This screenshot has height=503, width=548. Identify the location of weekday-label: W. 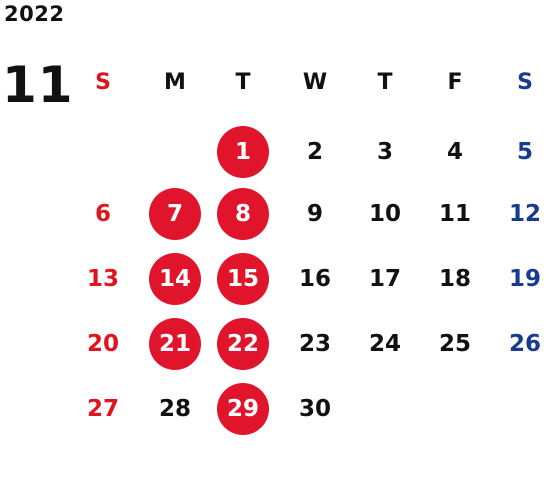
(315, 82).